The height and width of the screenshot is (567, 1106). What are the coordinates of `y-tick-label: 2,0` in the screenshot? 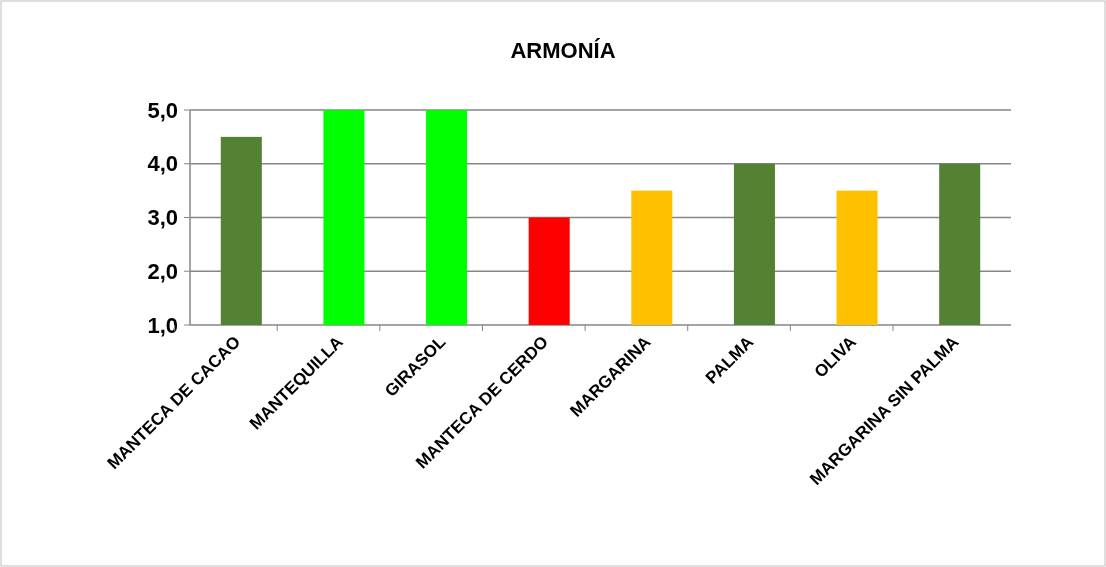 It's located at (162, 271).